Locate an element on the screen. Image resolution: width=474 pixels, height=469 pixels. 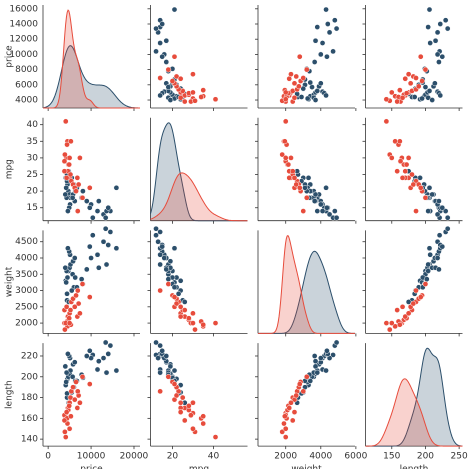
y-tick-label: 160 is located at coordinates (29, 419).